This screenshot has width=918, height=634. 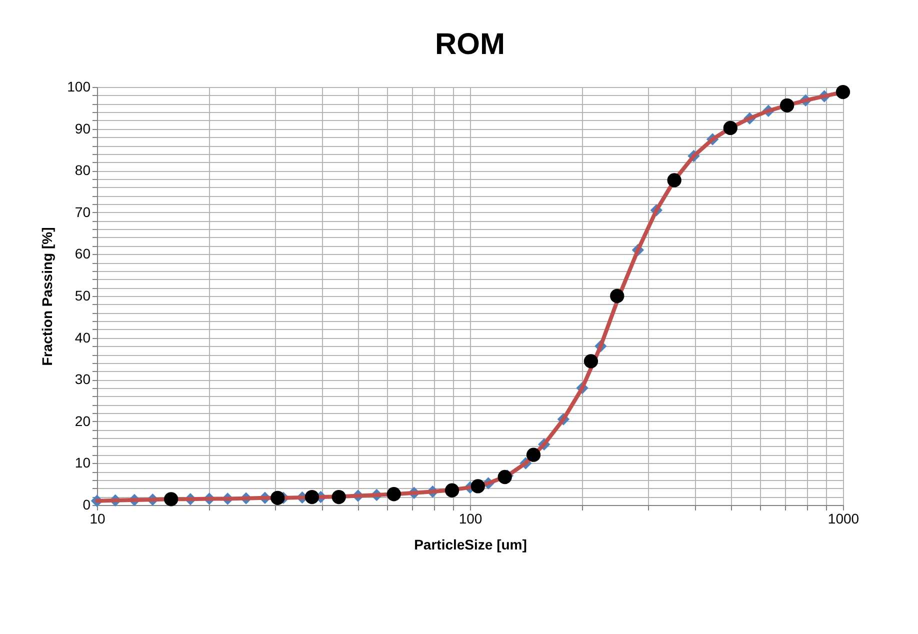 What do you see at coordinates (82, 420) in the screenshot?
I see `y-tick-label: 20` at bounding box center [82, 420].